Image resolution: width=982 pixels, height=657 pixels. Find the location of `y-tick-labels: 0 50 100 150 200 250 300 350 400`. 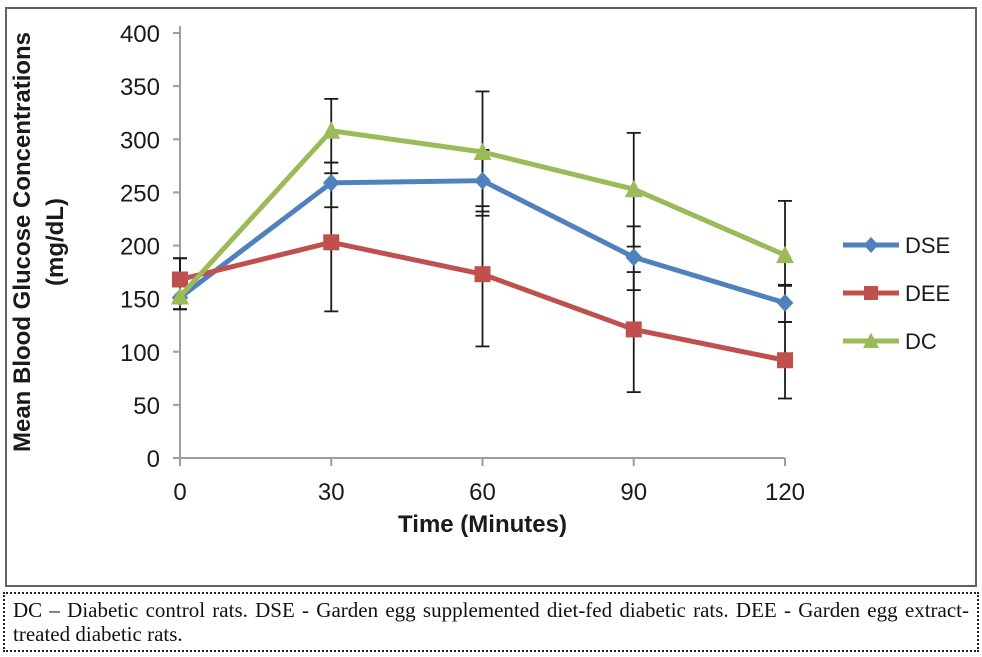

y-tick-labels: 0 50 100 150 200 250 300 350 400 is located at coordinates (140, 247).